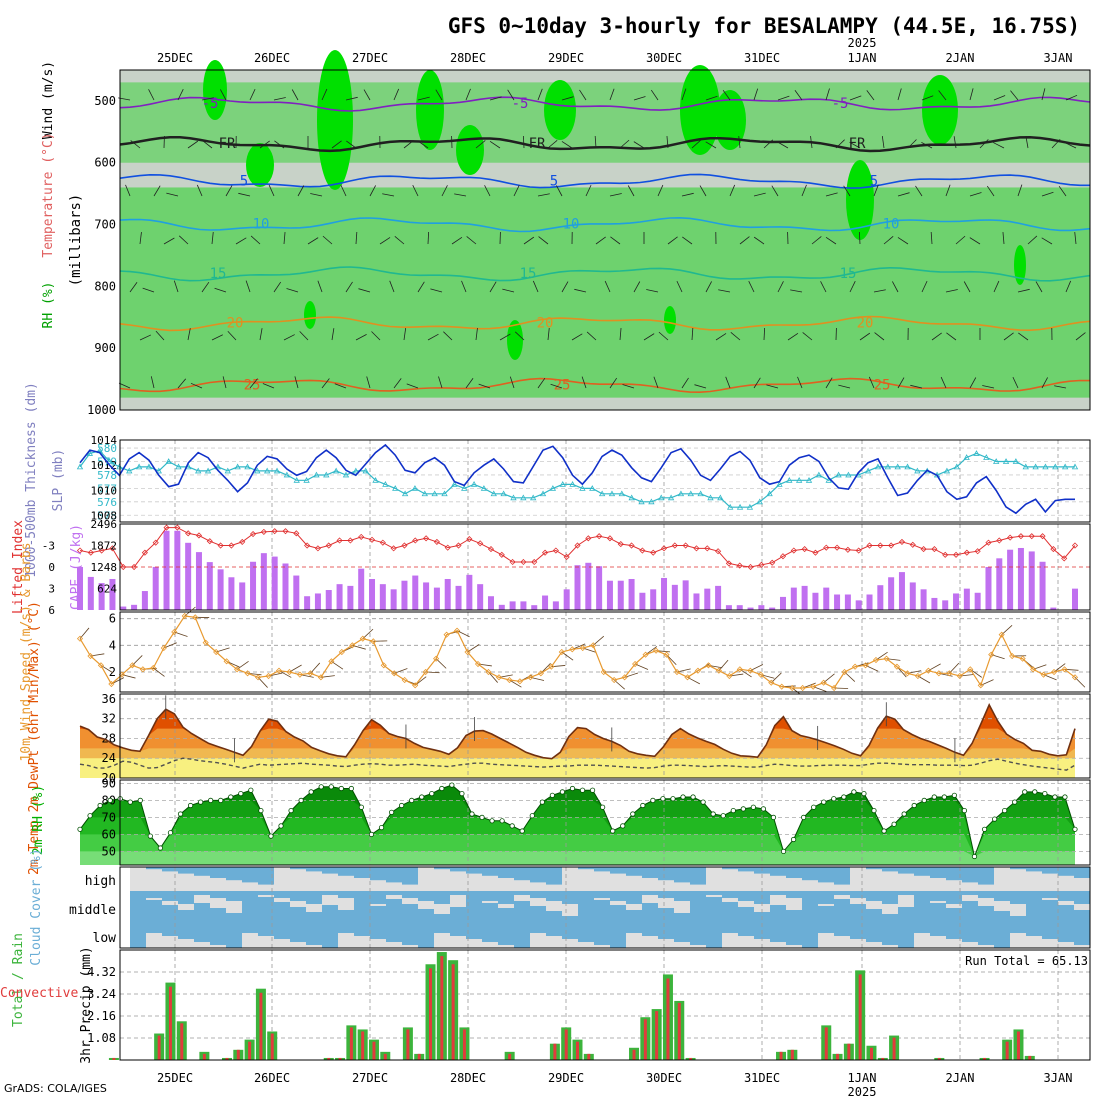 The width and height of the screenshot is (1100, 1104). Describe the element at coordinates (51, 567) in the screenshot. I see `lifted-tick-1: 0` at that location.